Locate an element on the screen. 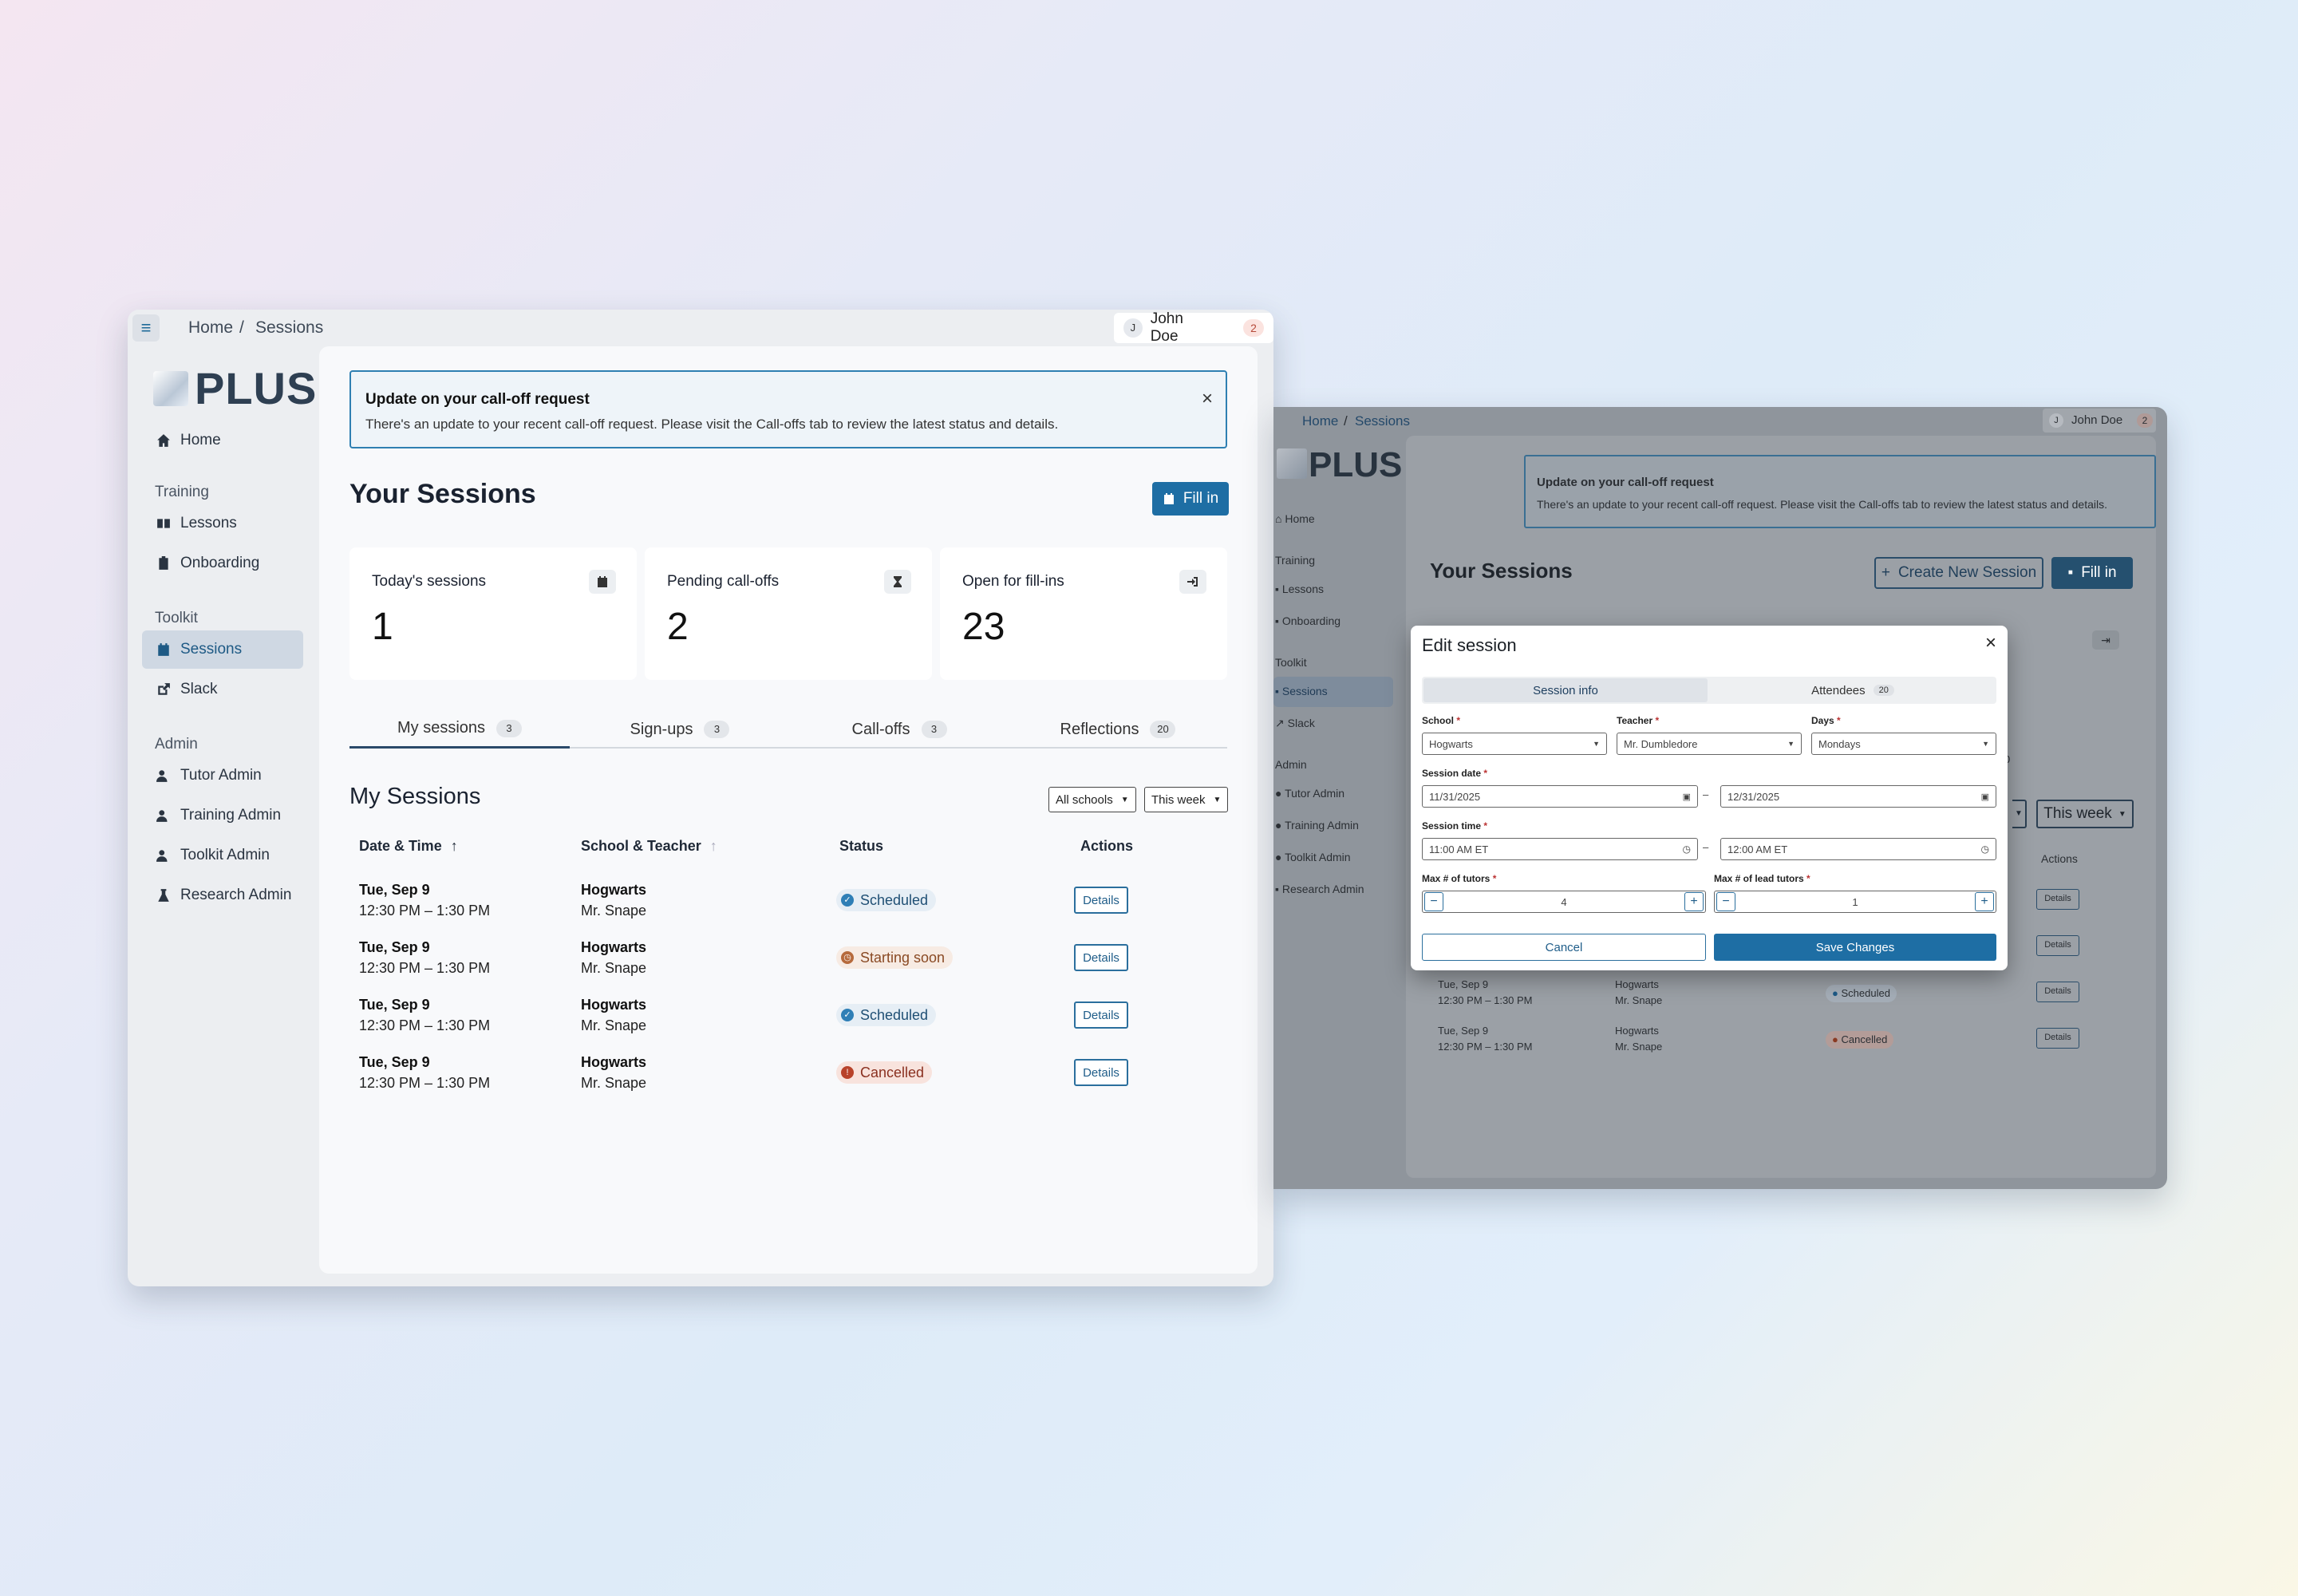 The height and width of the screenshot is (1596, 2298). school-filter-dropdown: ▼ is located at coordinates (2020, 814).